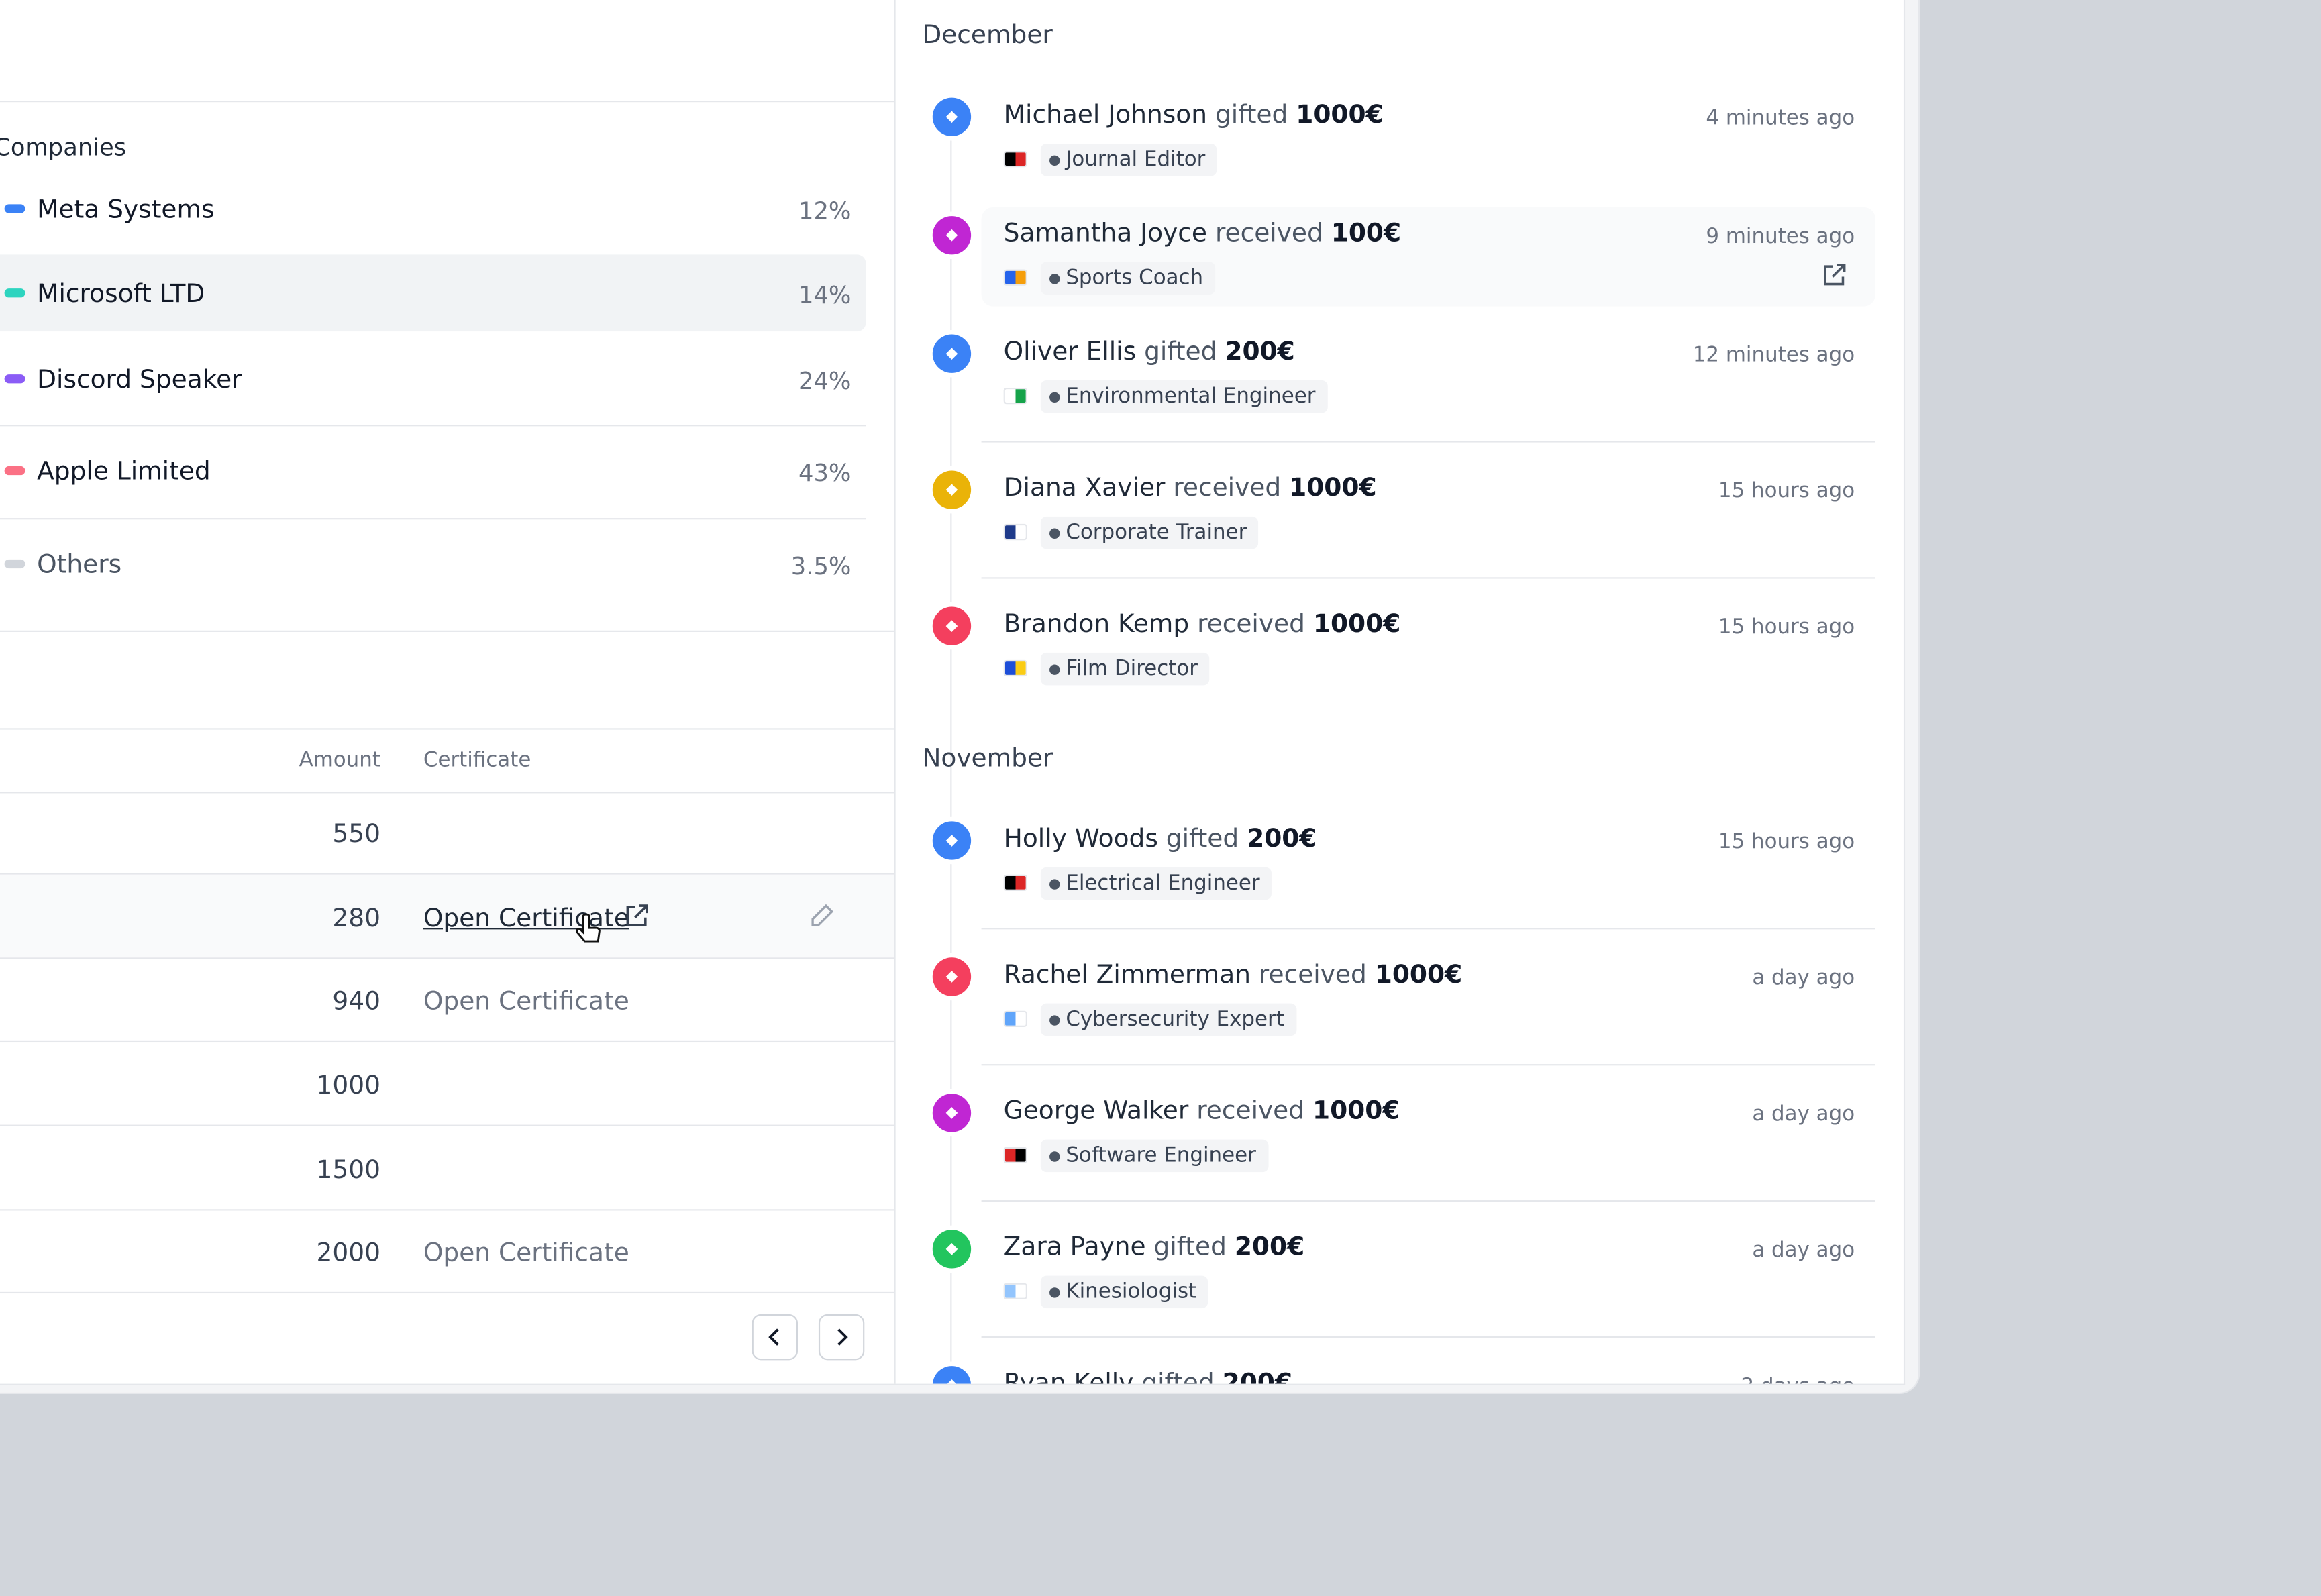  What do you see at coordinates (433, 379) in the screenshot?
I see `company-row: Discord Speaker 24%` at bounding box center [433, 379].